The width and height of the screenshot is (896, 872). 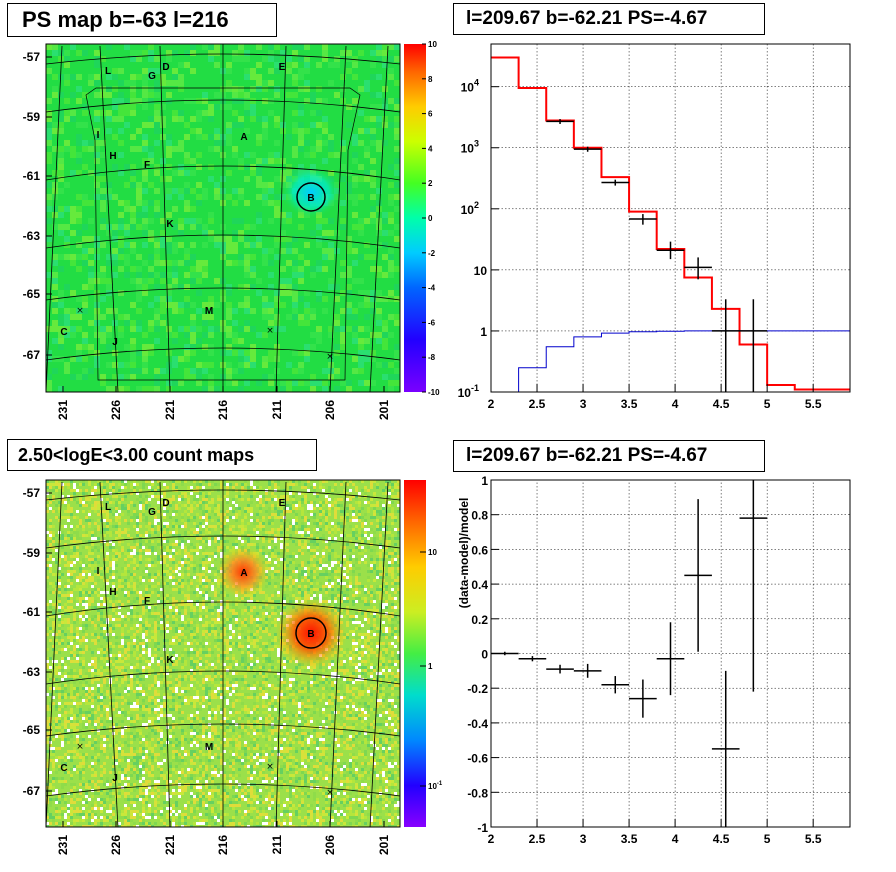 What do you see at coordinates (311, 192) in the screenshot?
I see `source-b-deficit` at bounding box center [311, 192].